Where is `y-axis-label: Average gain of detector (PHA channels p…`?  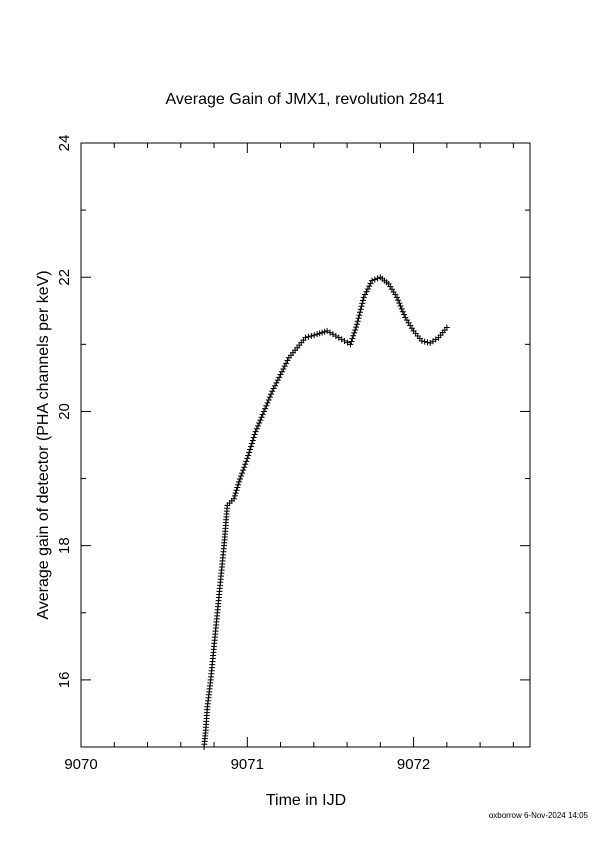 y-axis-label: Average gain of detector (PHA channels p… is located at coordinates (43, 444).